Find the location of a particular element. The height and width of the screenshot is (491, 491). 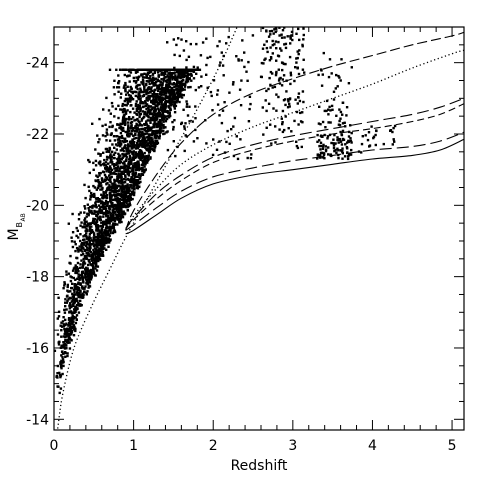

y-tick-label: -14 is located at coordinates (37, 420).